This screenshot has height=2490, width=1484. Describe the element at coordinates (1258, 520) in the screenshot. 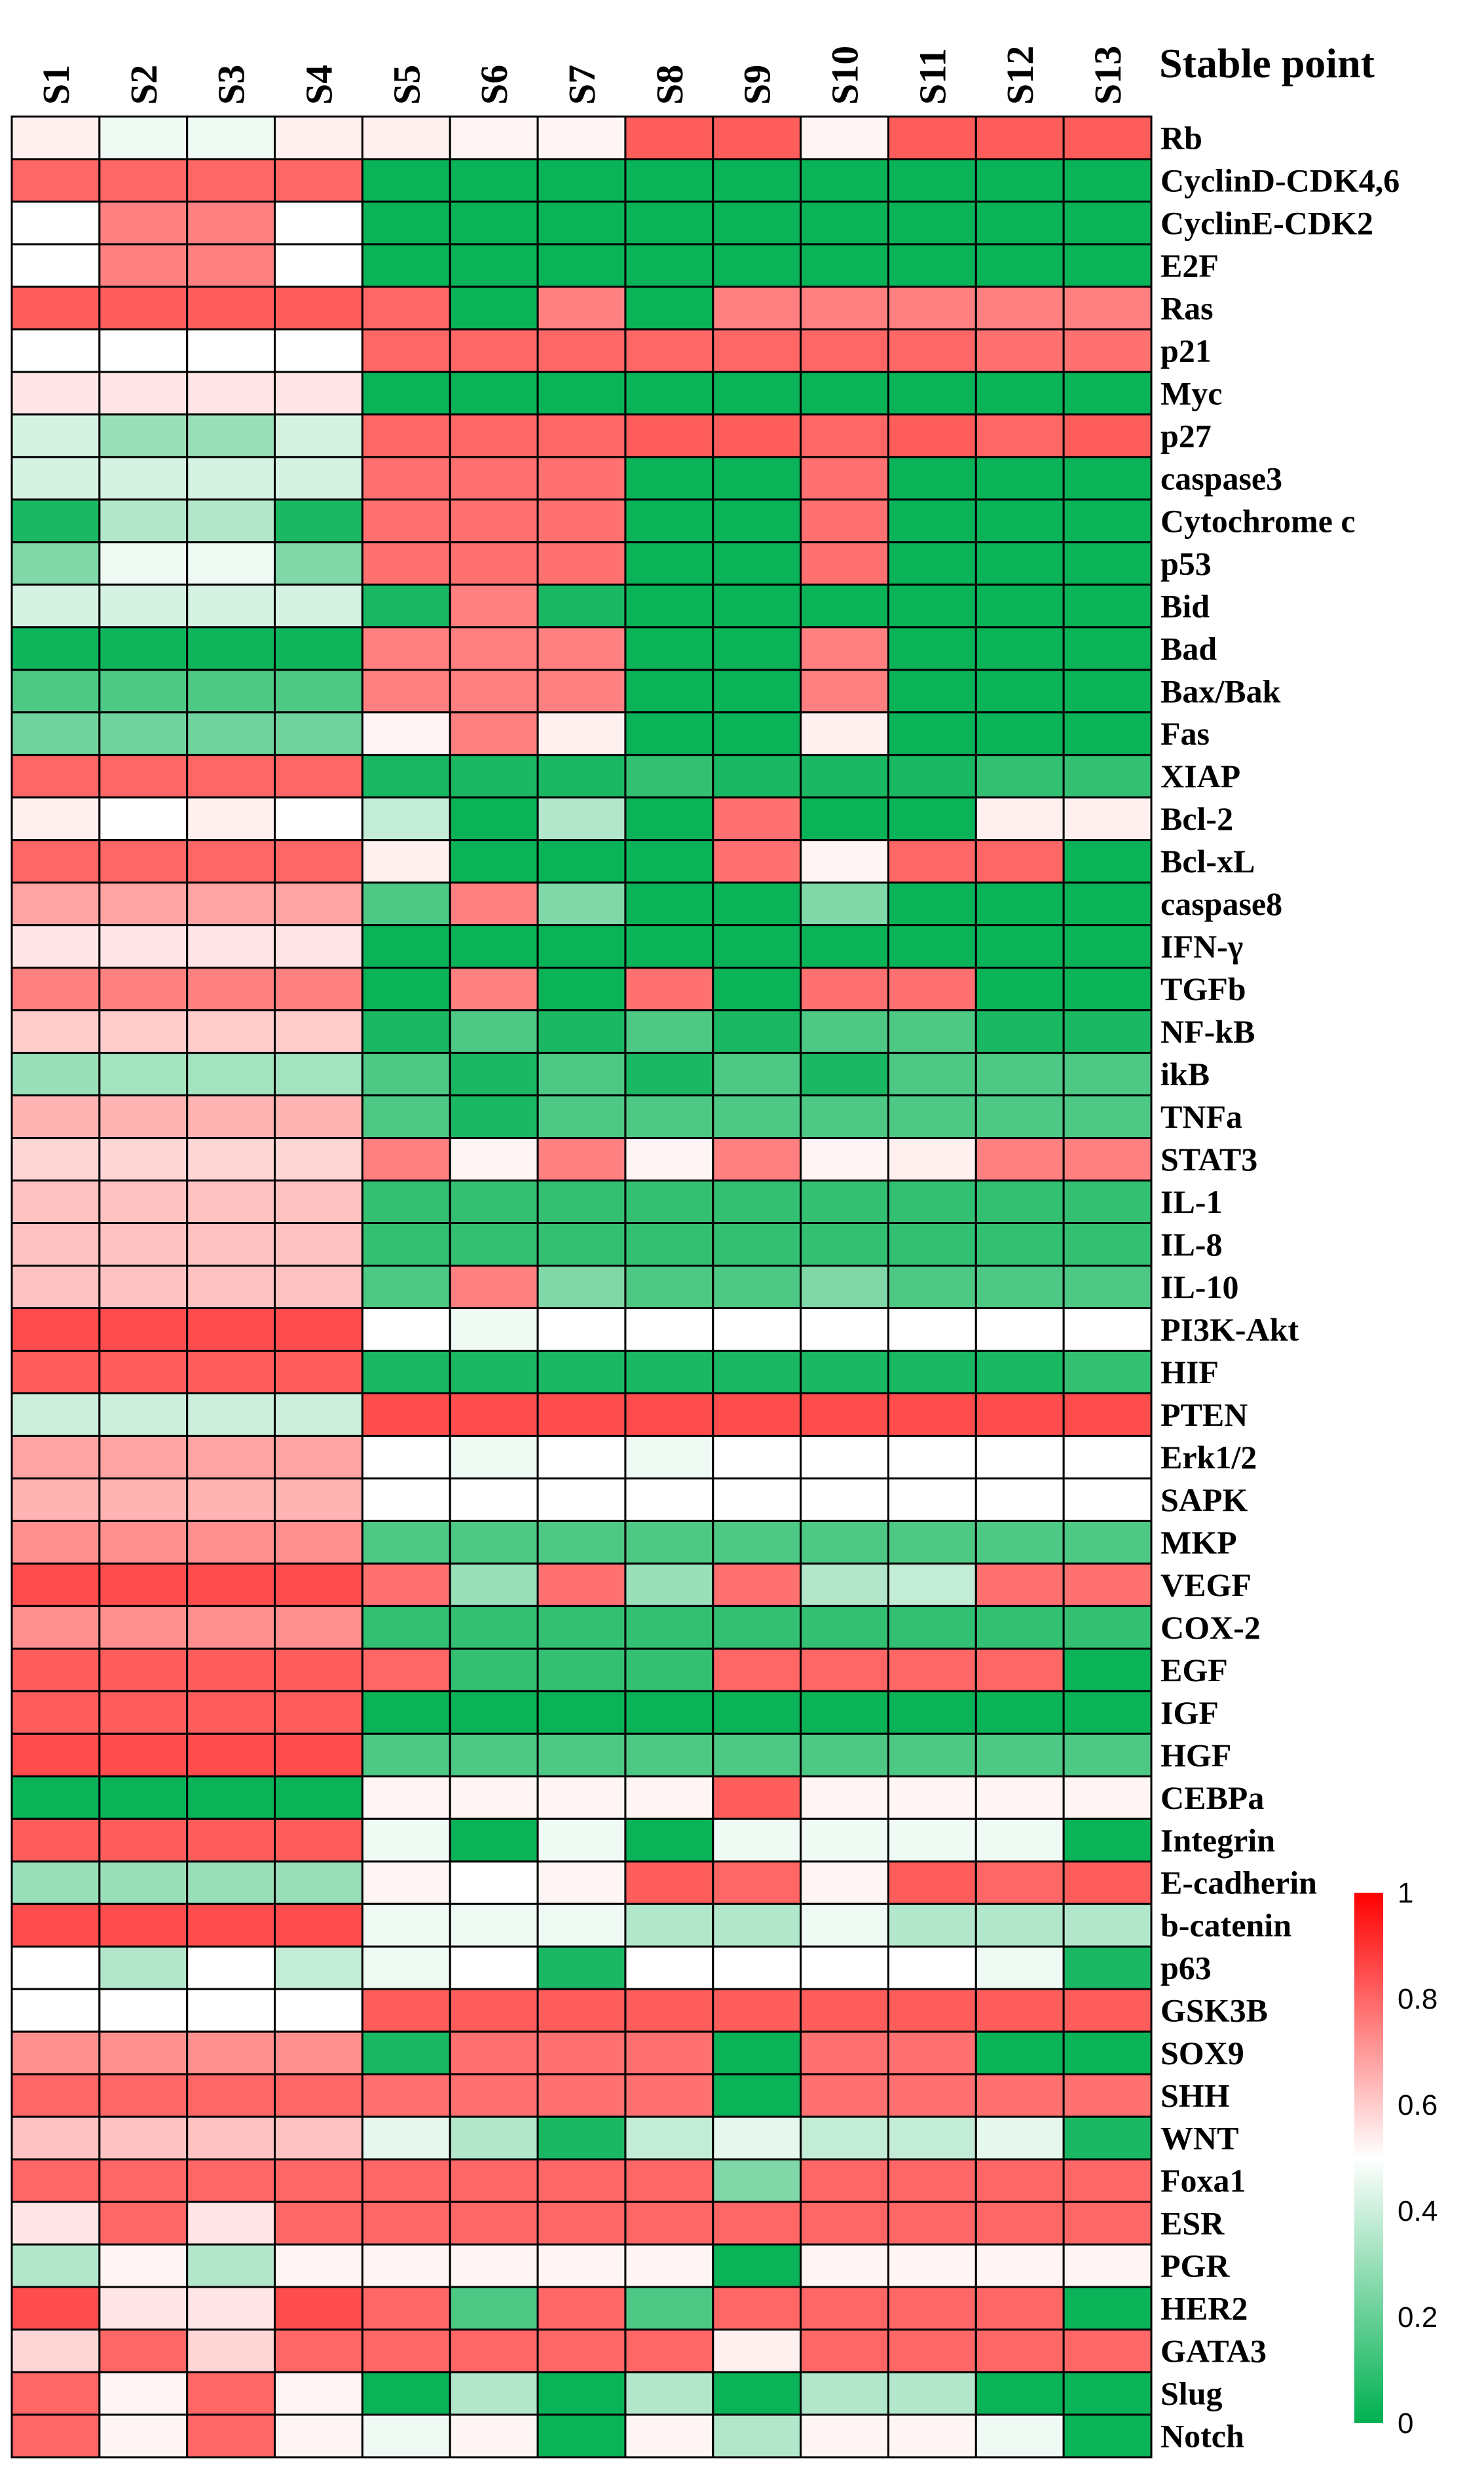

I see `row-label: Cytochrome c` at that location.